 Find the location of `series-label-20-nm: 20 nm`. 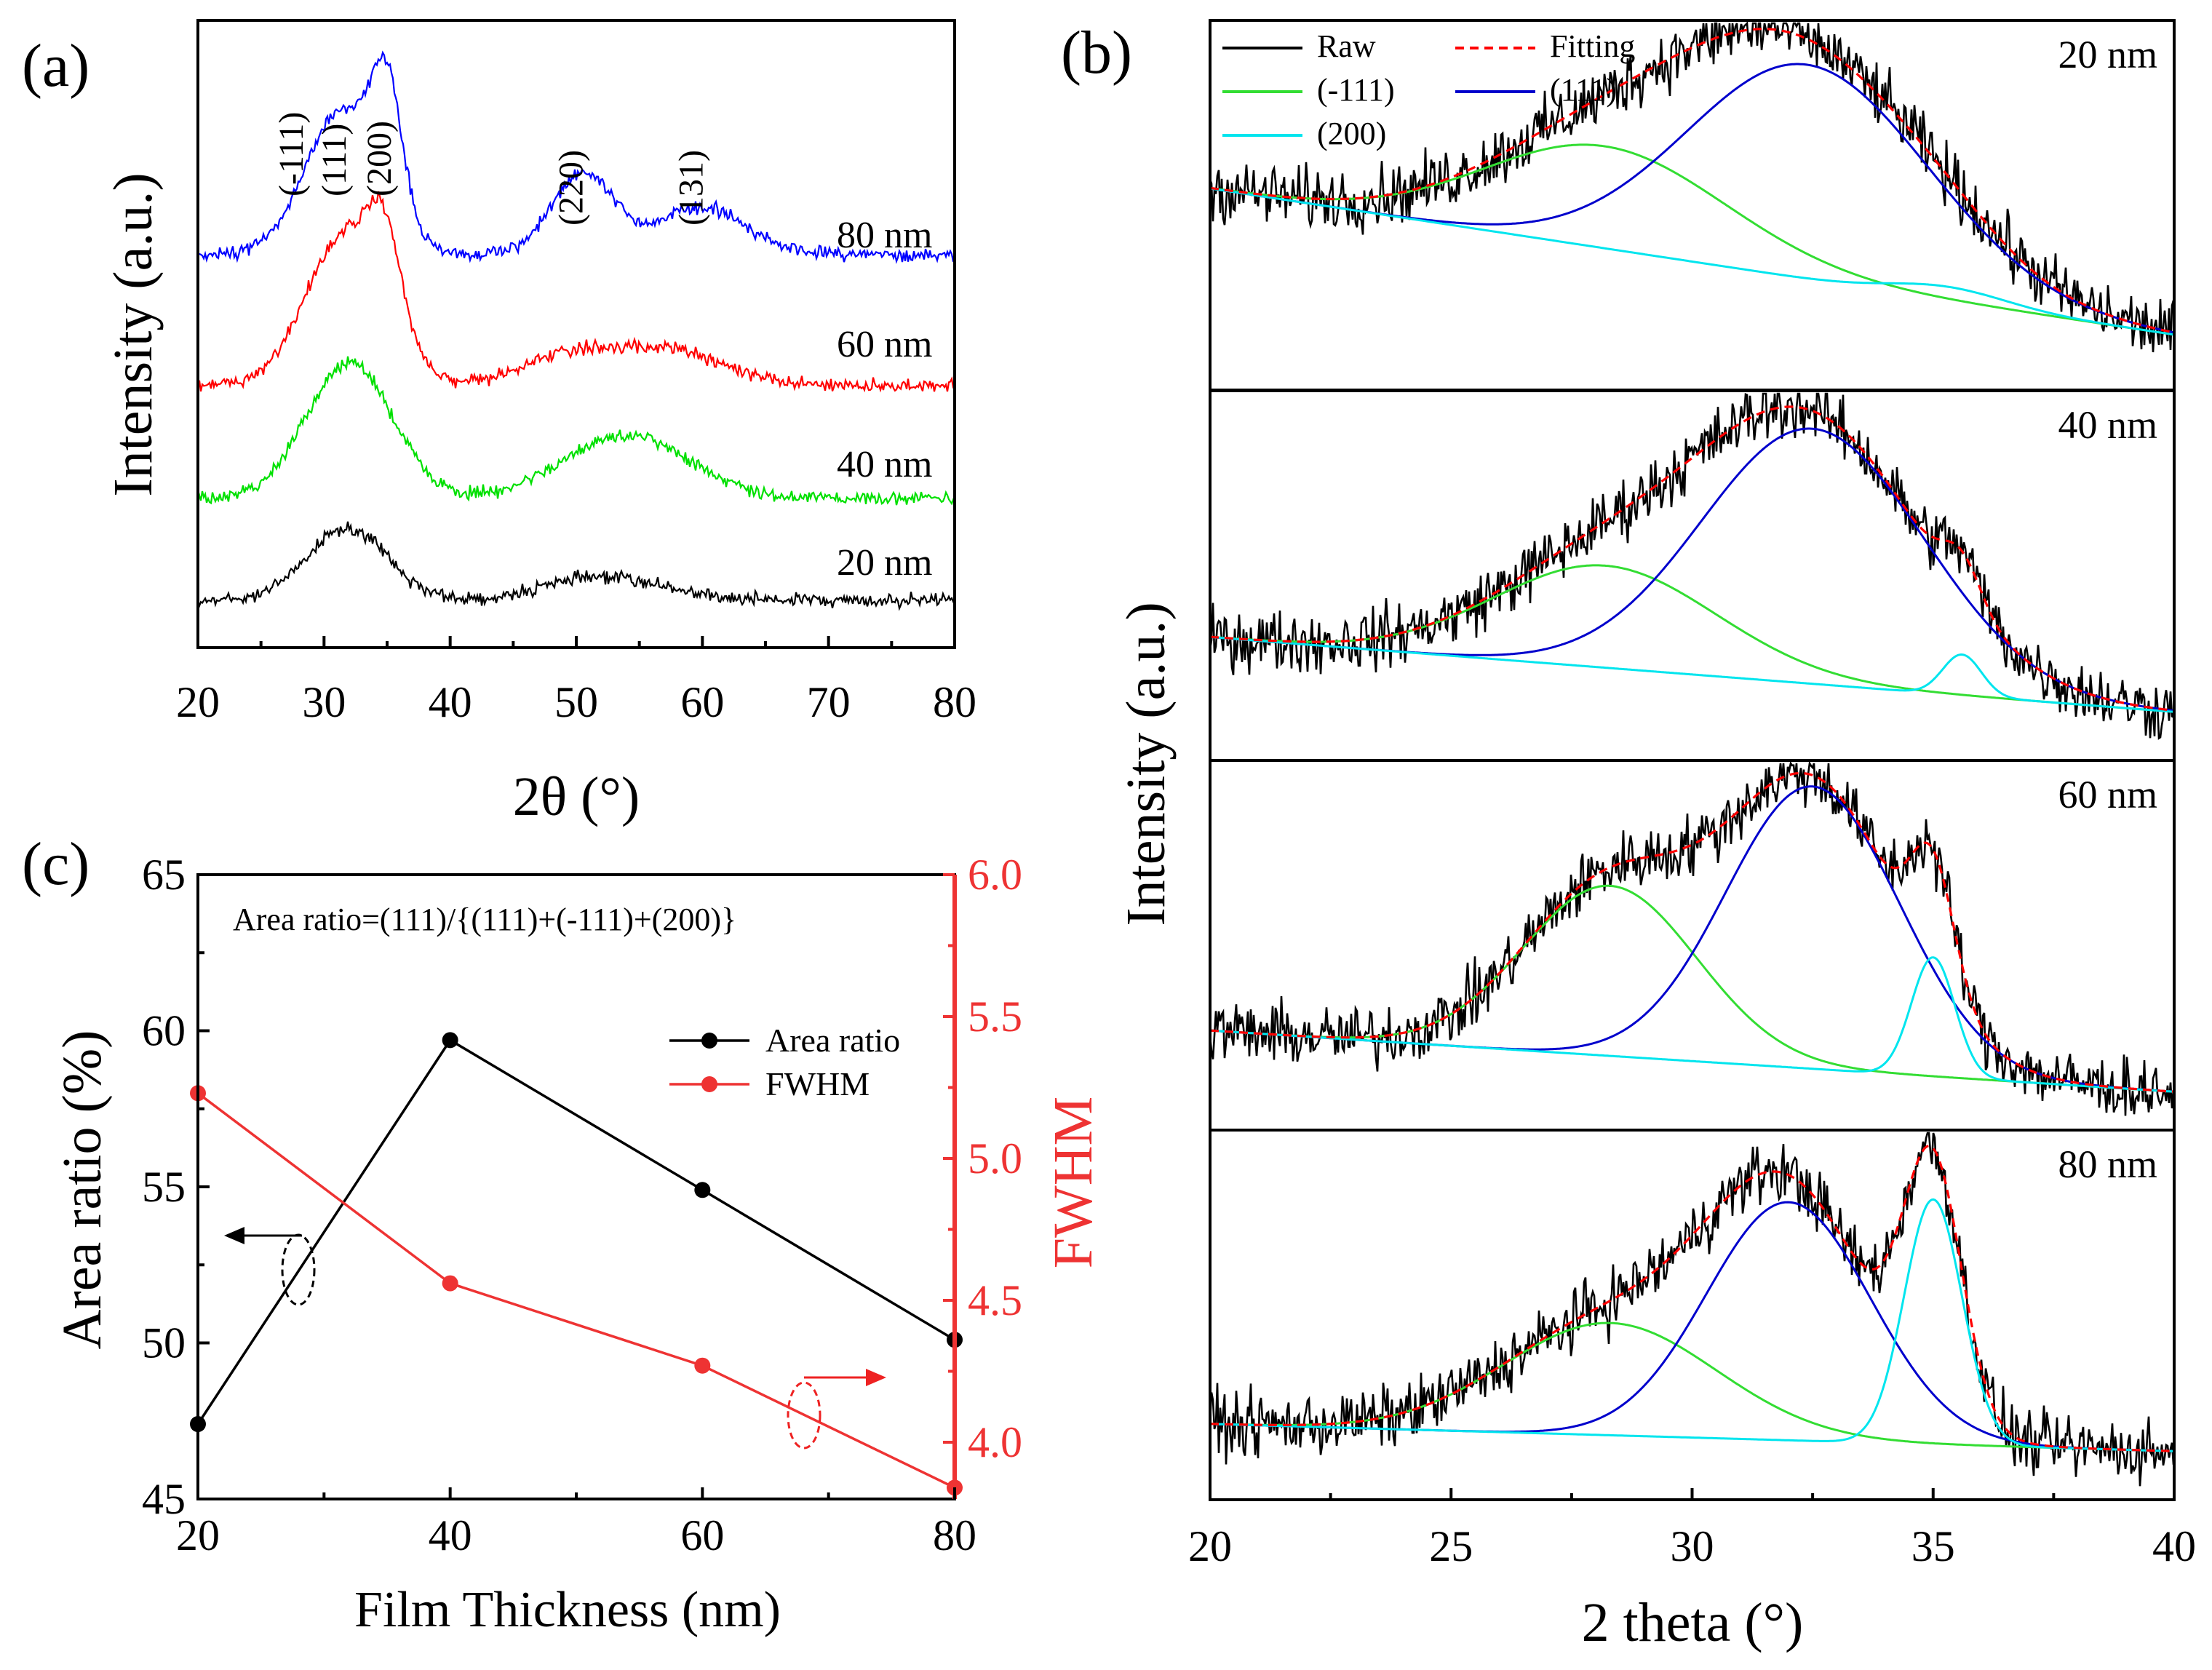

series-label-20-nm: 20 nm is located at coordinates (884, 563).